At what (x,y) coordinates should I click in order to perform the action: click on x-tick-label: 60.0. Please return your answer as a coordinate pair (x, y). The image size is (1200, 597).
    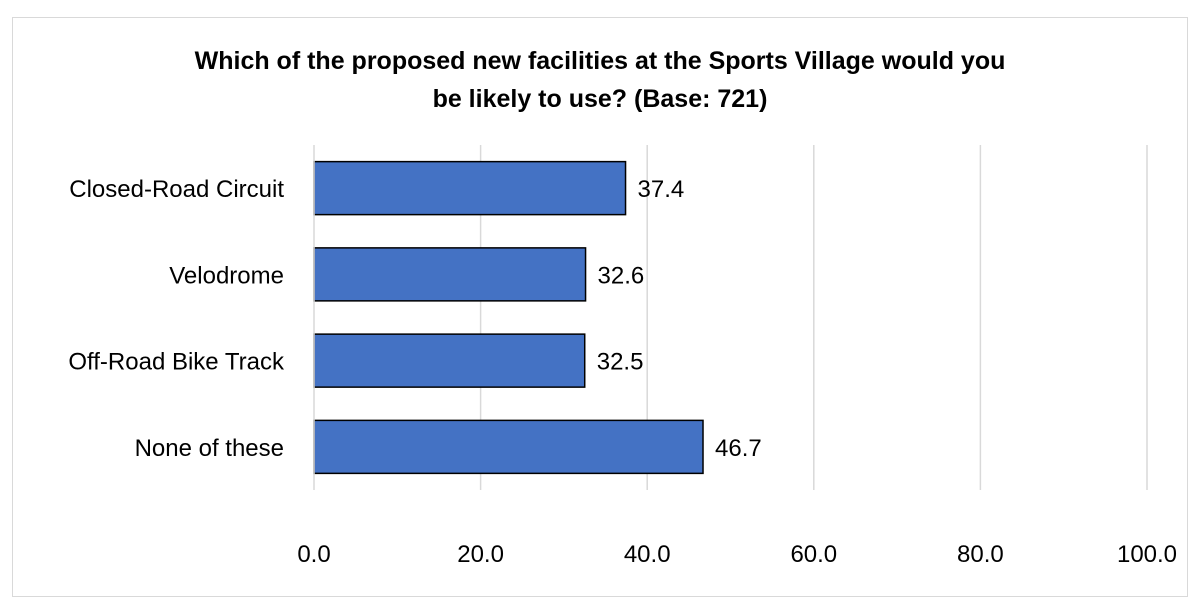
    Looking at the image, I should click on (813, 554).